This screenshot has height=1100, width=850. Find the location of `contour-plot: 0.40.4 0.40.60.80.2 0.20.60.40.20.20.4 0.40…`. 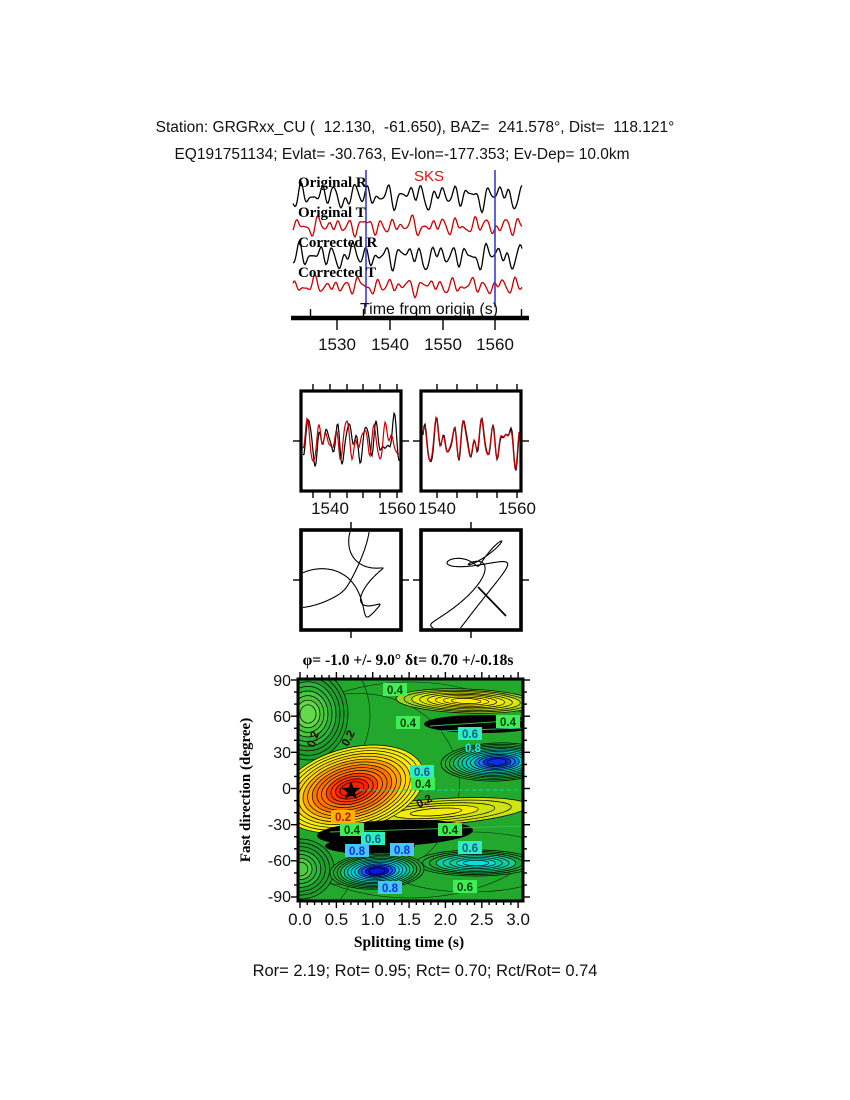

contour-plot: 0.40.4 0.40.60.80.2 0.20.60.40.20.20.4 0.40… is located at coordinates (410, 790).